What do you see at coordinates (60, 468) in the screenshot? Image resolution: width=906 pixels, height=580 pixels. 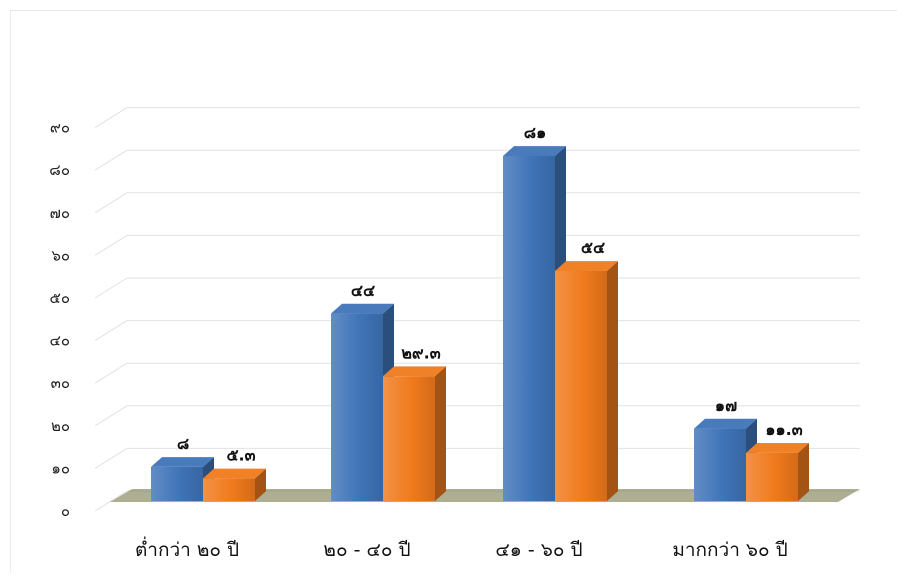 I see `y-tick-label: ๑๐` at bounding box center [60, 468].